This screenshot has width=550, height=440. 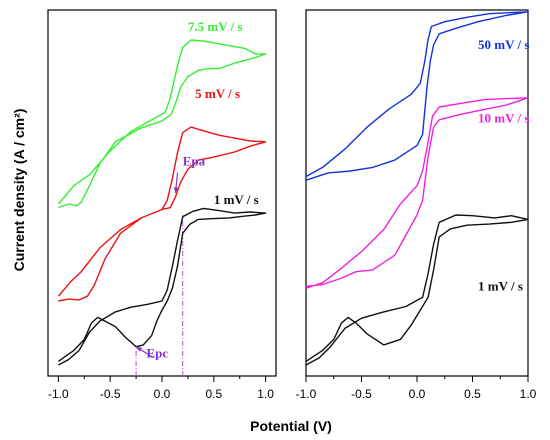 I want to click on series-label: 50 mV / s, so click(x=503, y=44).